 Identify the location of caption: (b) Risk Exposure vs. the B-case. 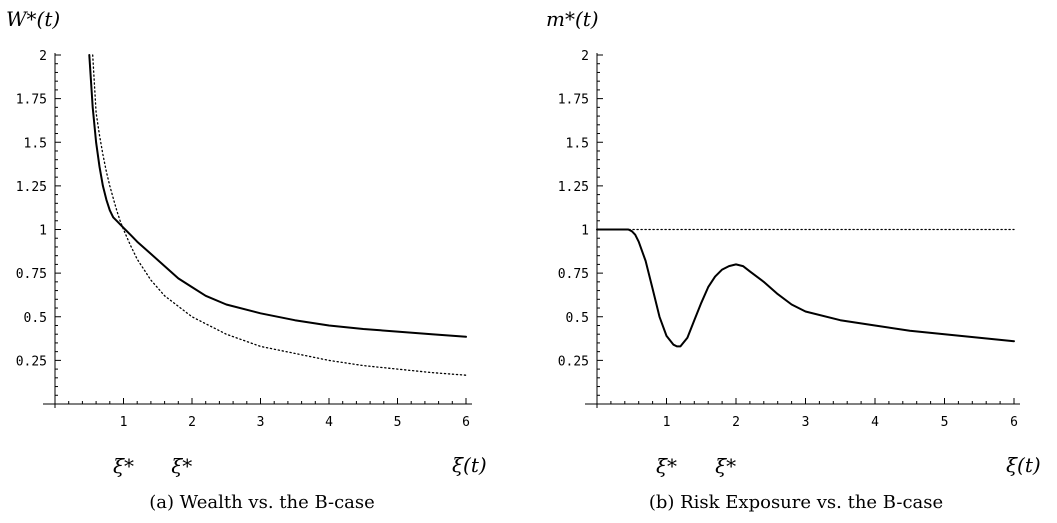
(796, 502).